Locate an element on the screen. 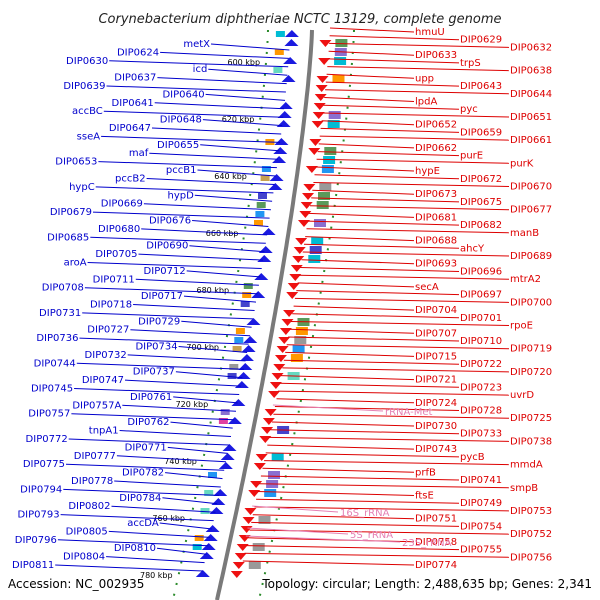 The height and width of the screenshot is (600, 600). gene-label: DIP0756 is located at coordinates (531, 557).